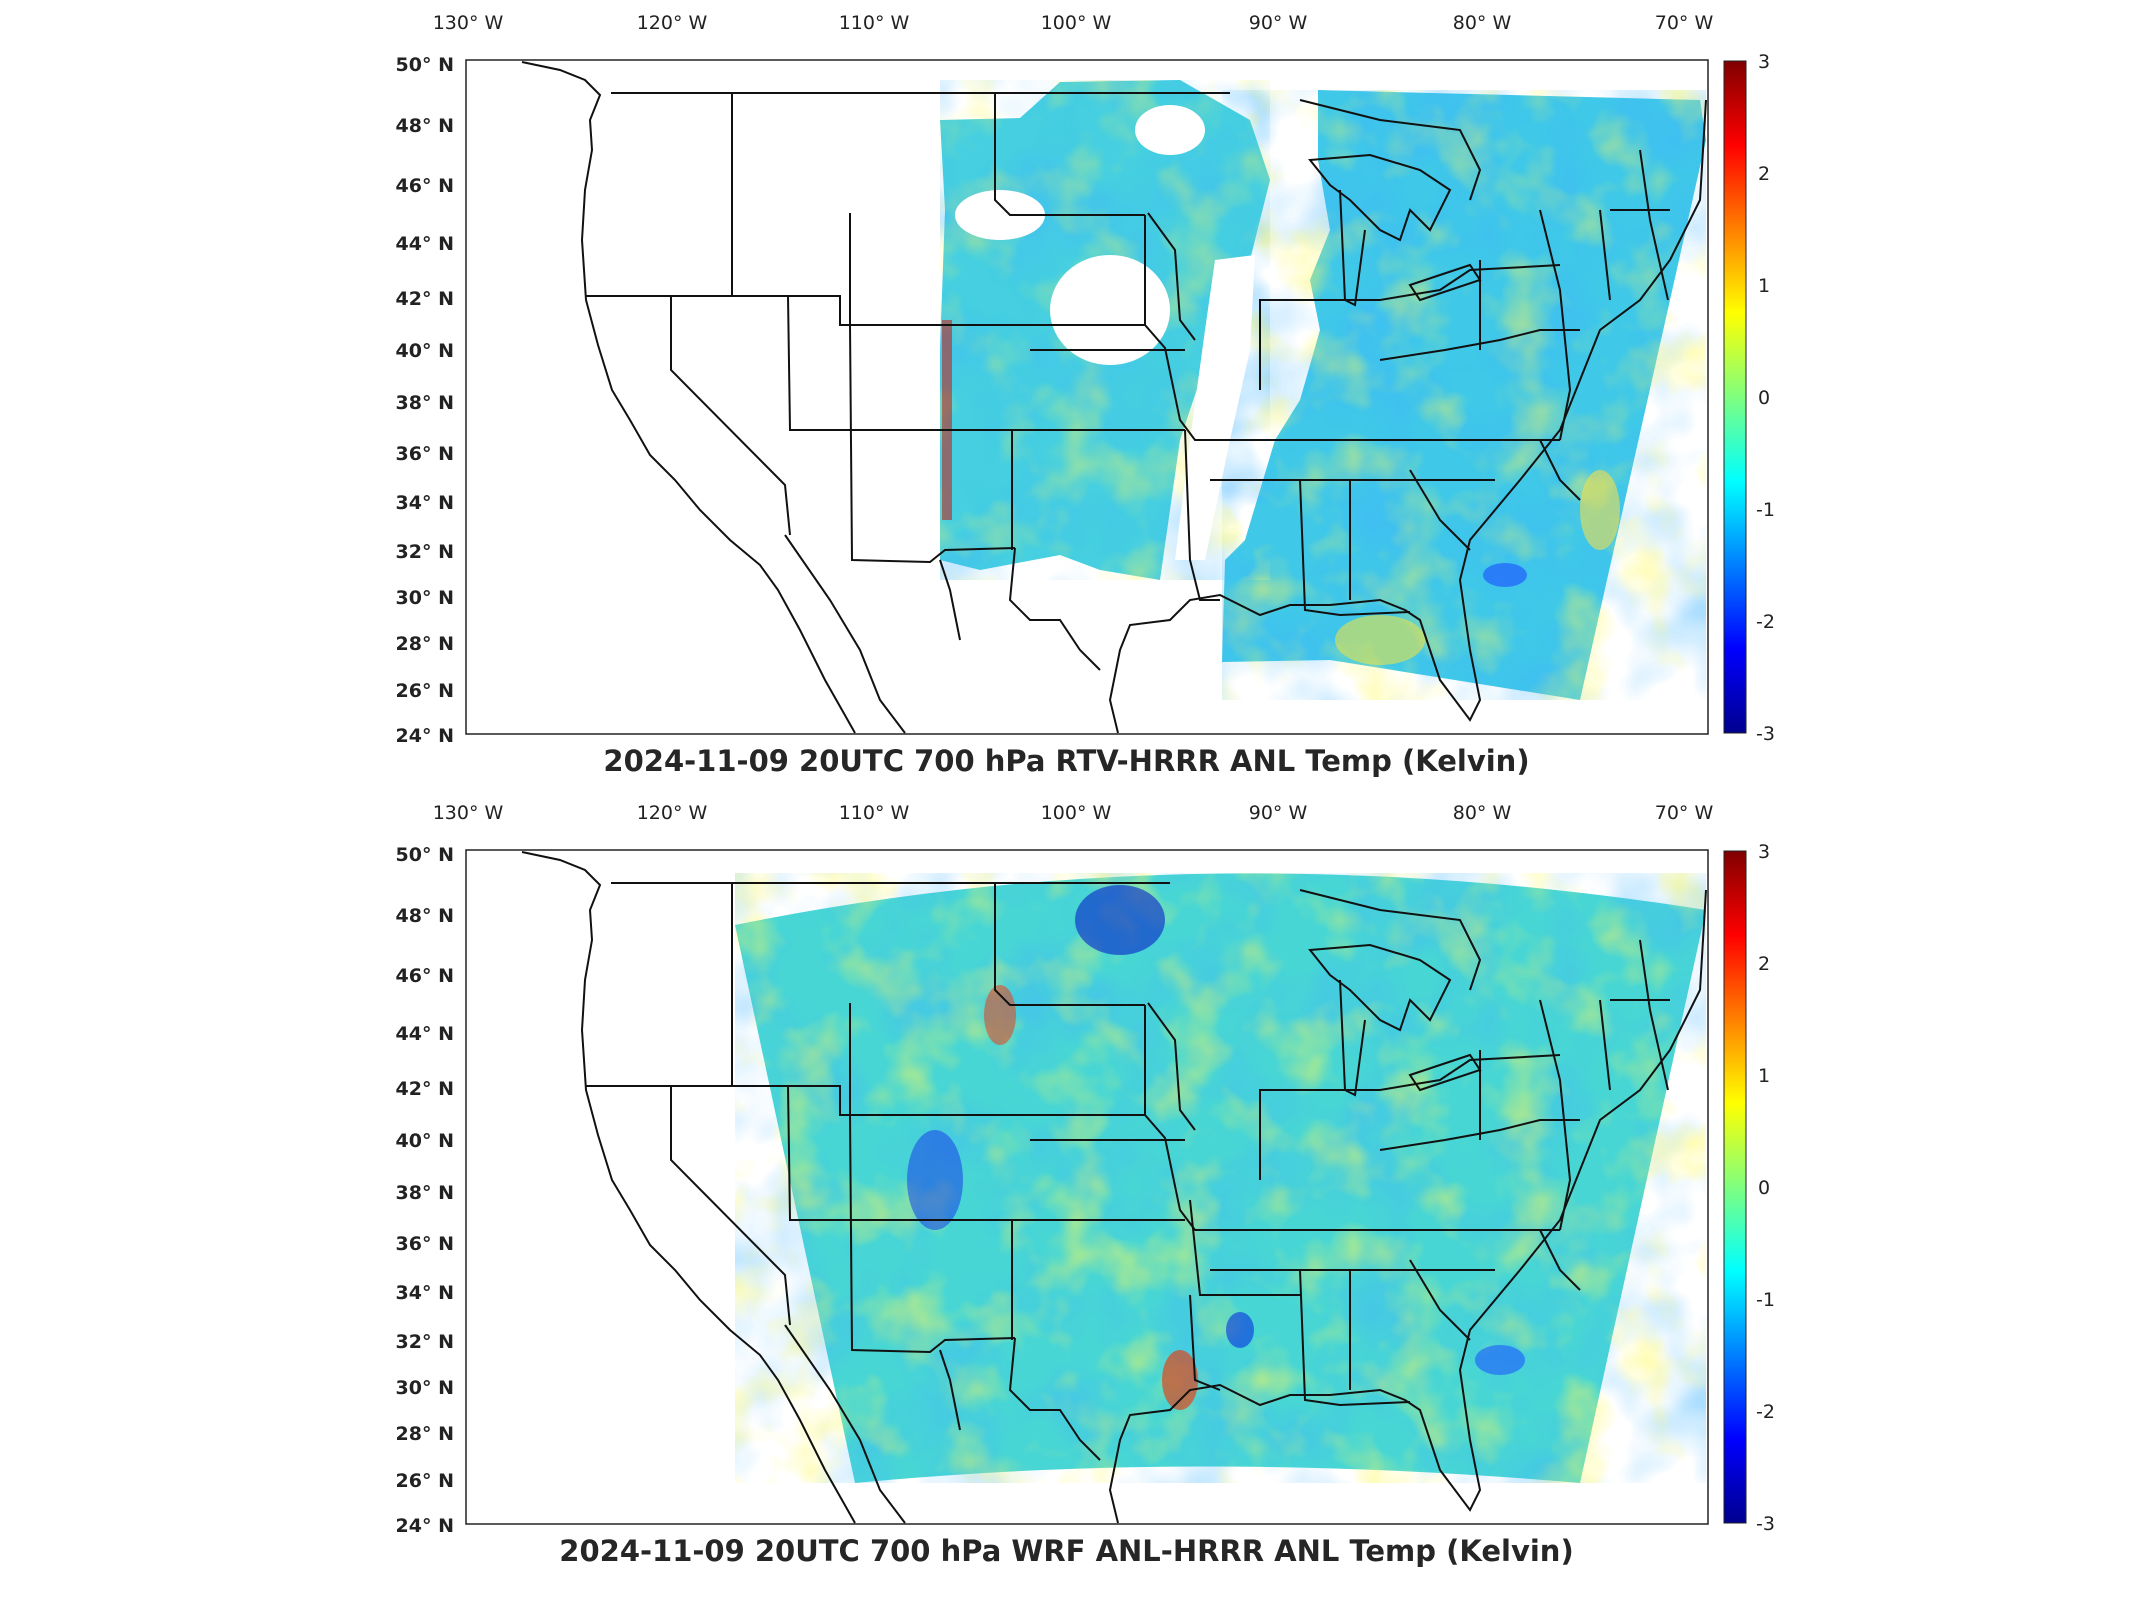  Describe the element at coordinates (1105, 330) in the screenshot. I see `temperature-field-central` at that location.